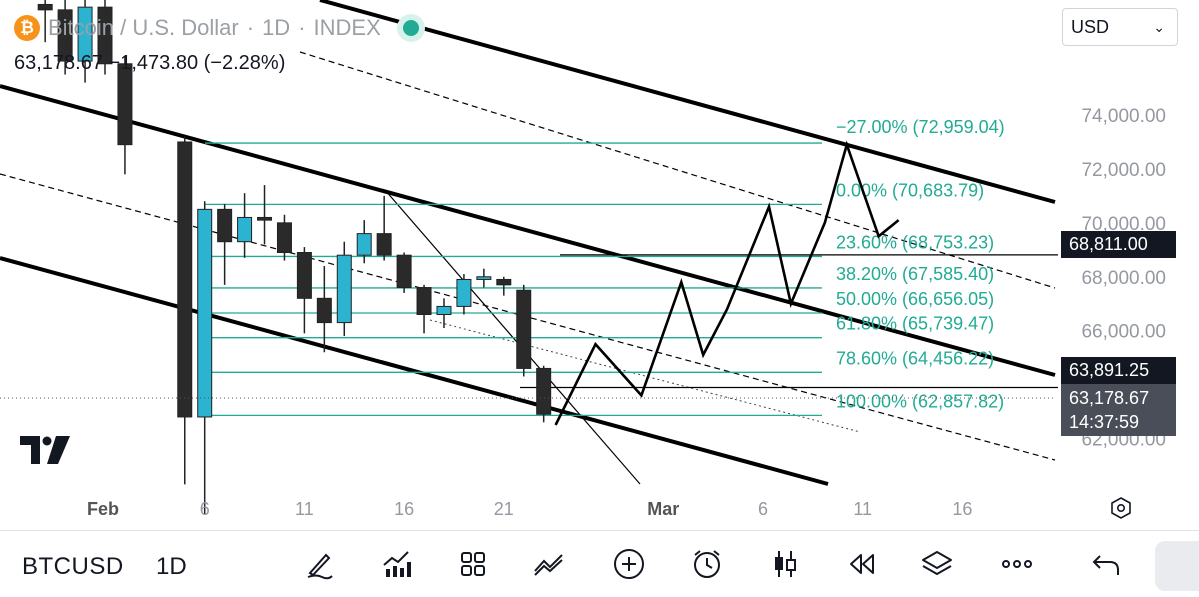  I want to click on price-change-pct: (−2.28%), so click(244, 63).